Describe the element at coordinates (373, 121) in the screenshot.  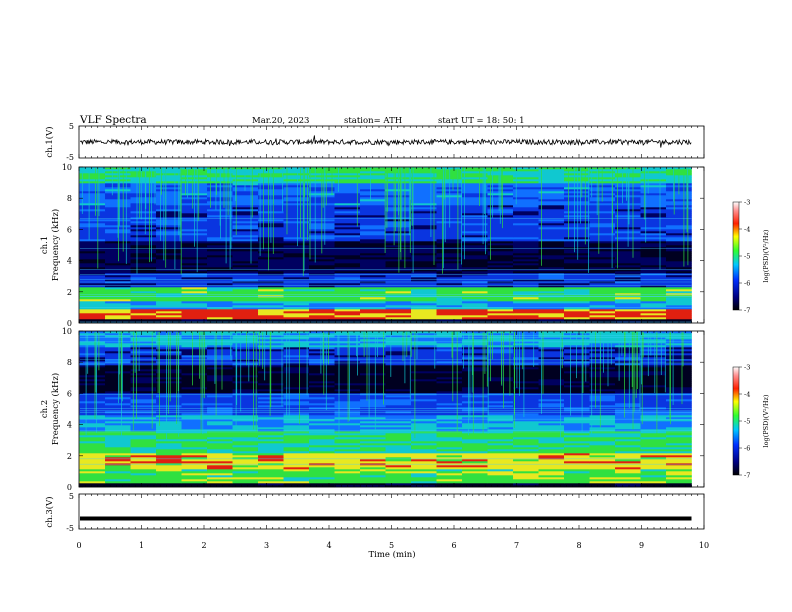
I see `station-label: station= ATH` at that location.